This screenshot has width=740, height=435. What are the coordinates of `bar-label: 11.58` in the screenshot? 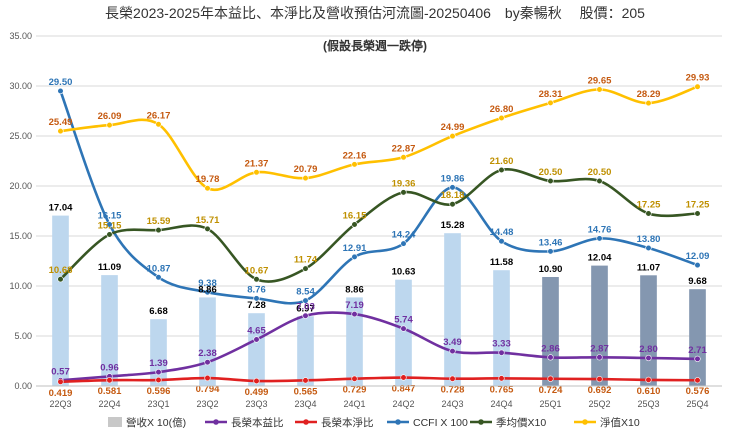 It's located at (501, 262).